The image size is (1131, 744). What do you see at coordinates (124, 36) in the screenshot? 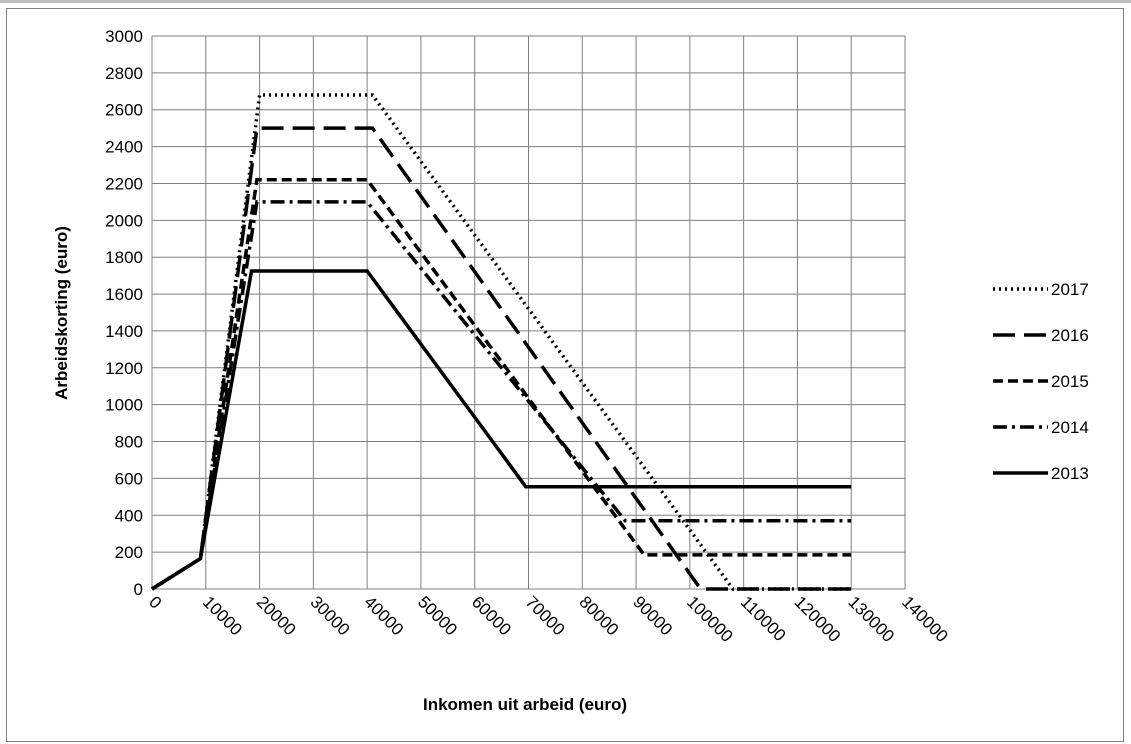
I see `y-tick-label: 3000` at bounding box center [124, 36].